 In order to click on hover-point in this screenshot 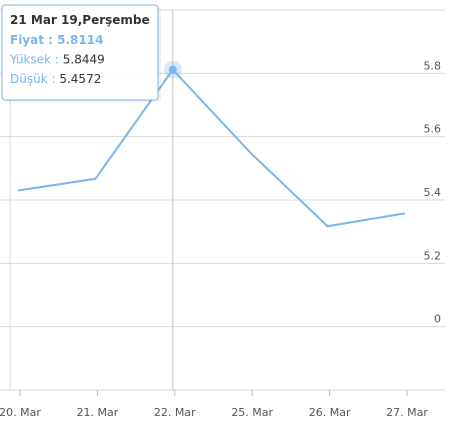, I will do `click(172, 69)`.